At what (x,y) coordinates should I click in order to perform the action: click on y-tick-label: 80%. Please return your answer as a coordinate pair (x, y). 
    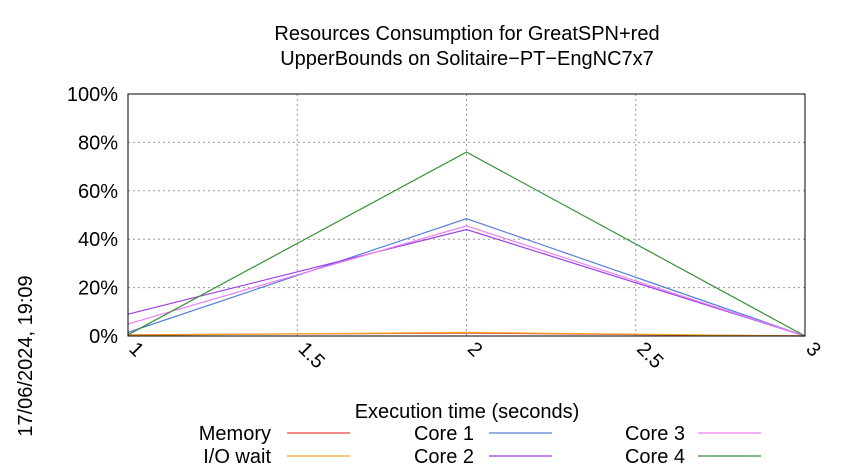
    Looking at the image, I should click on (98, 143).